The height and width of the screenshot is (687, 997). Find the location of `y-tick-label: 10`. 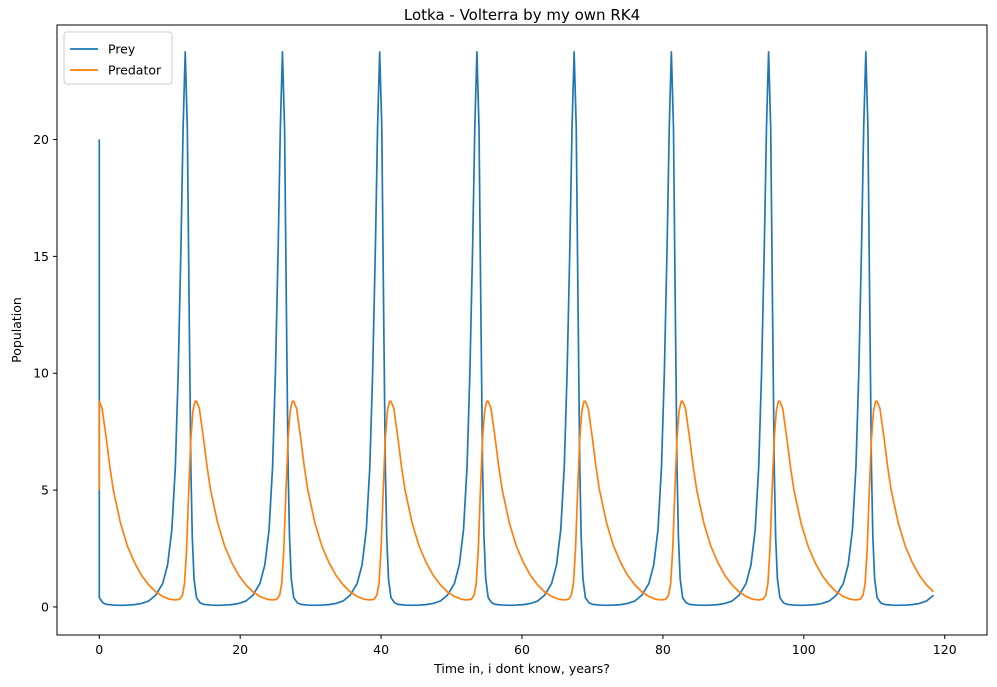

y-tick-label: 10 is located at coordinates (41, 373).